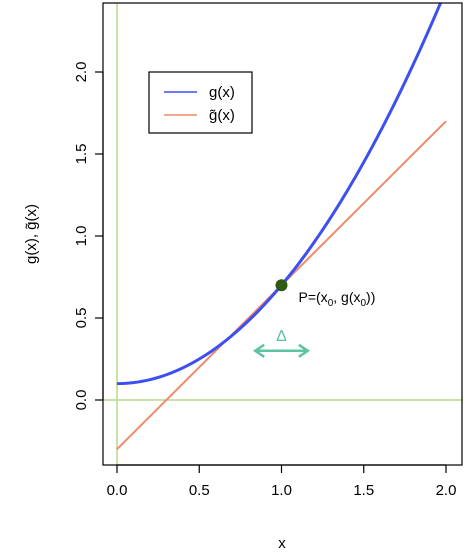 This screenshot has height=557, width=471. I want to click on legend-label-g: g(x), so click(222, 92).